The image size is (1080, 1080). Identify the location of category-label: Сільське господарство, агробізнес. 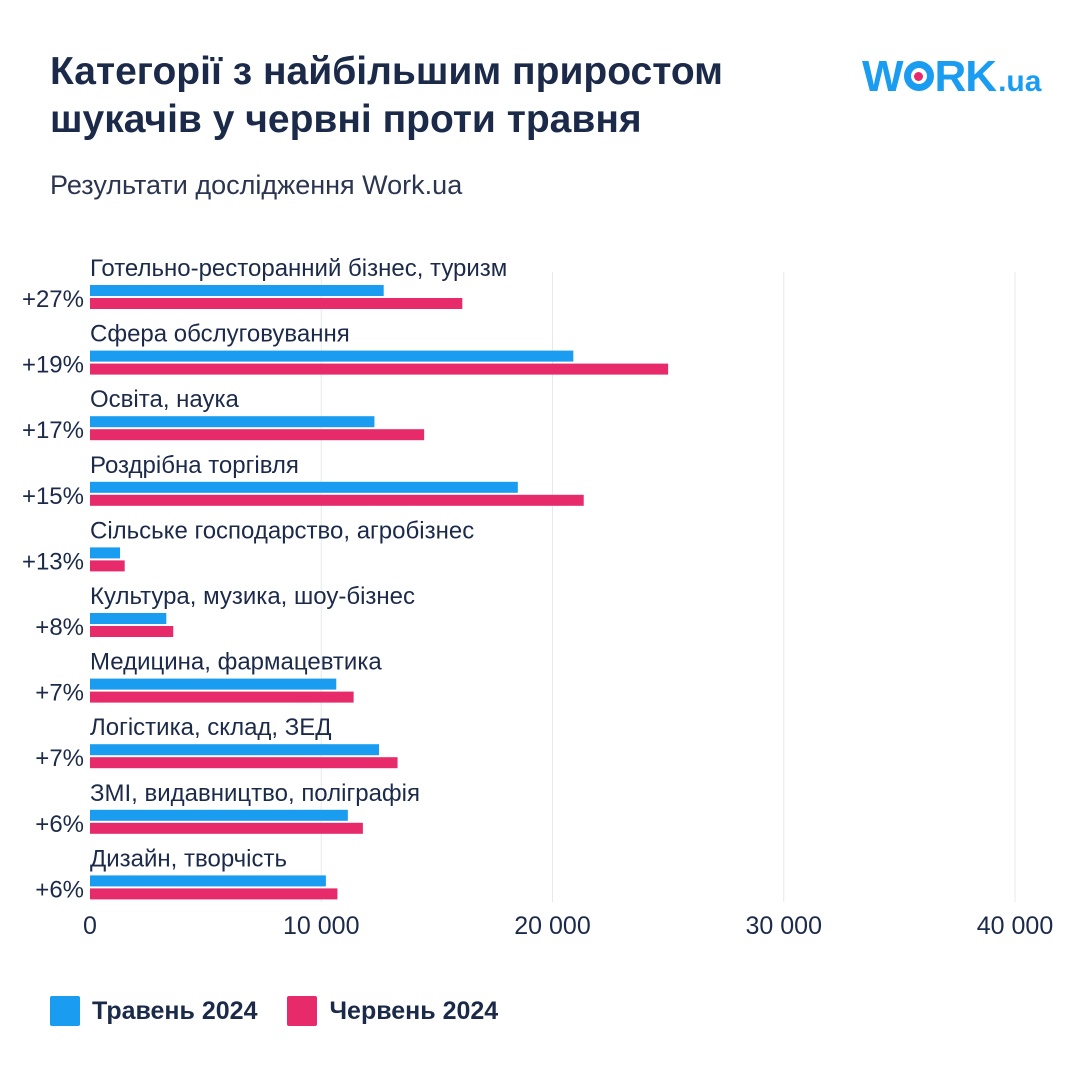
(282, 530).